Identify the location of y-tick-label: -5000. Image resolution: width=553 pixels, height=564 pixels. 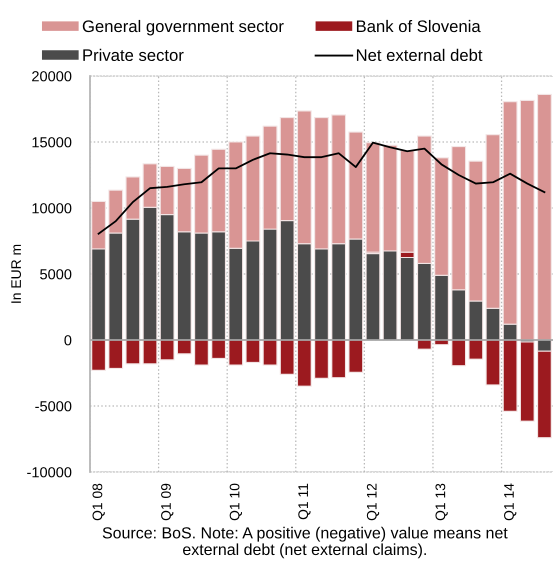
(53, 406).